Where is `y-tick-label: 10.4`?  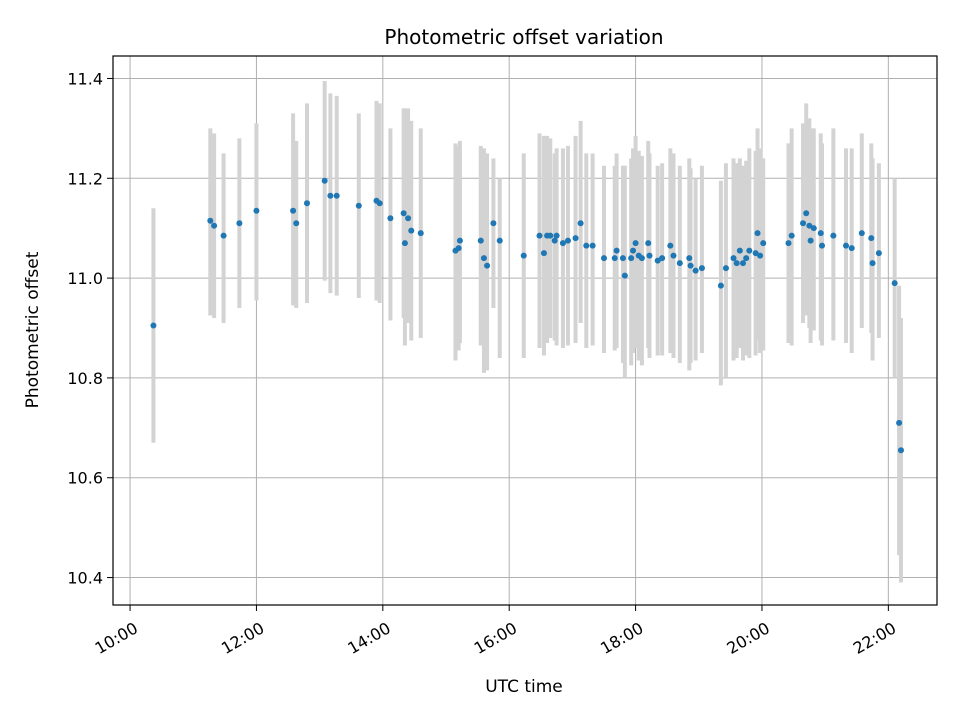
y-tick-label: 10.4 is located at coordinates (85, 578).